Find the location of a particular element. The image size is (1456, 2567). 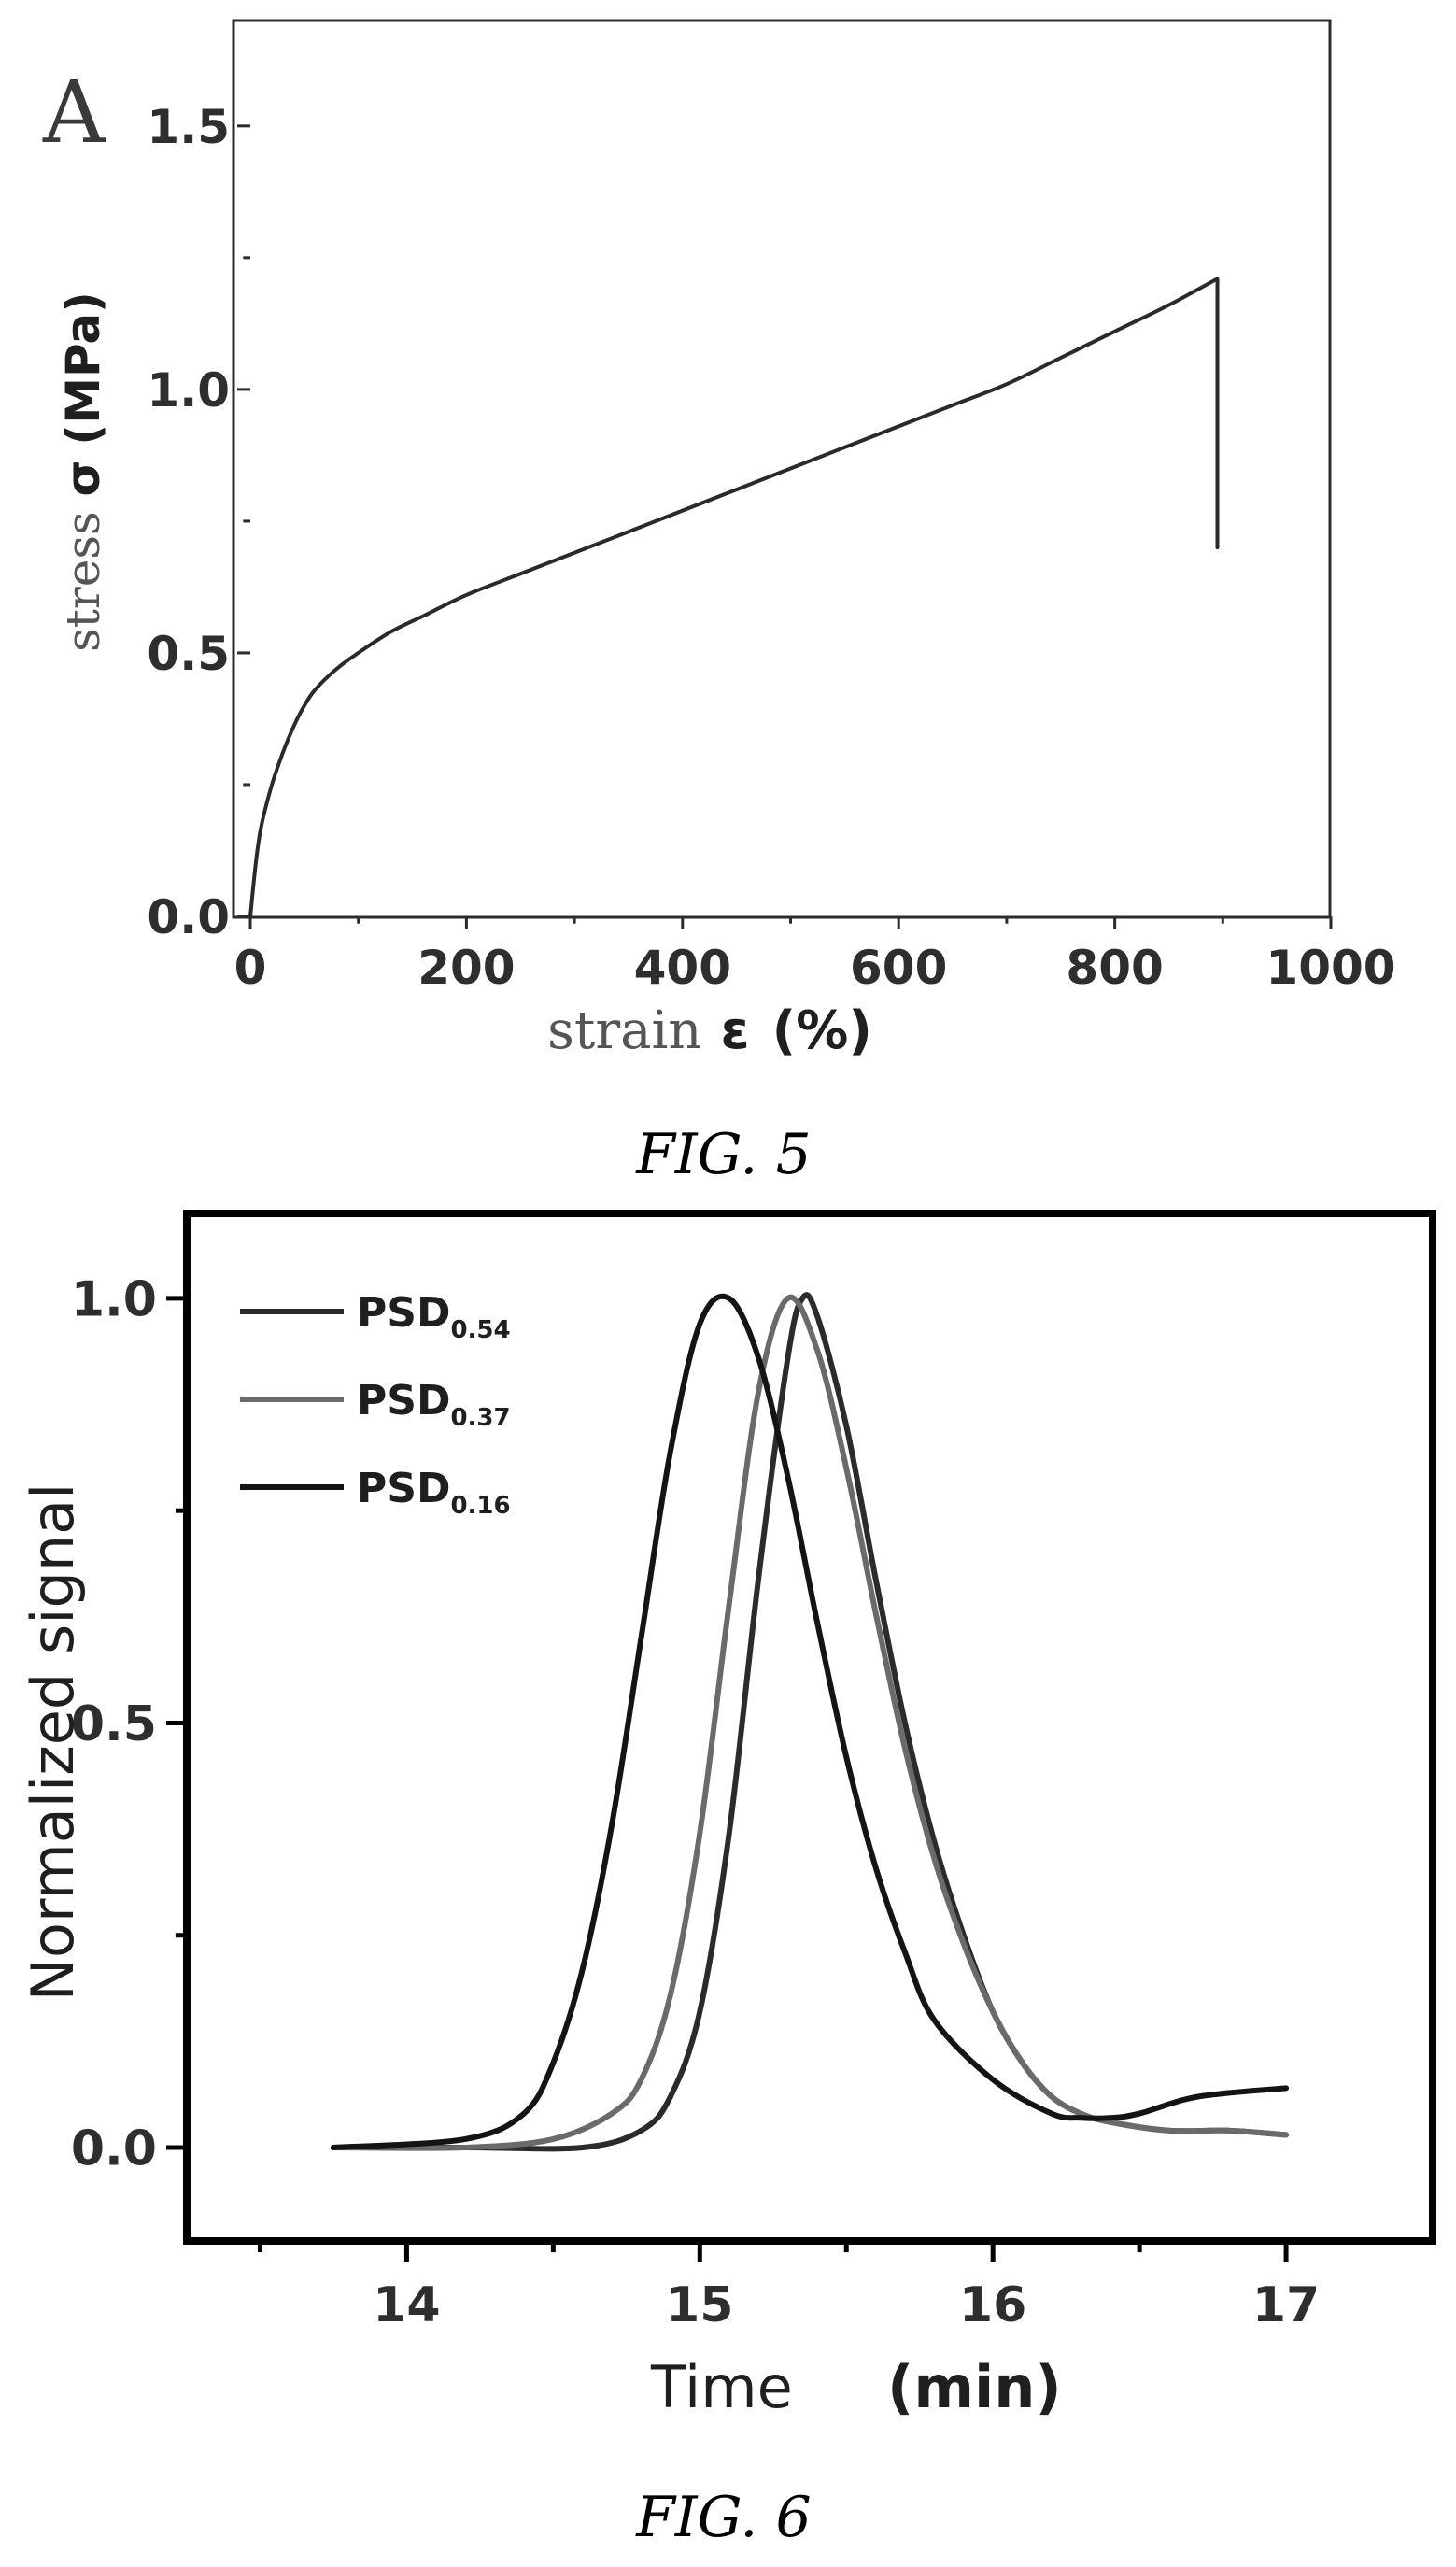

legend-entry-psd-054: PSD0.54 is located at coordinates (375, 1316).